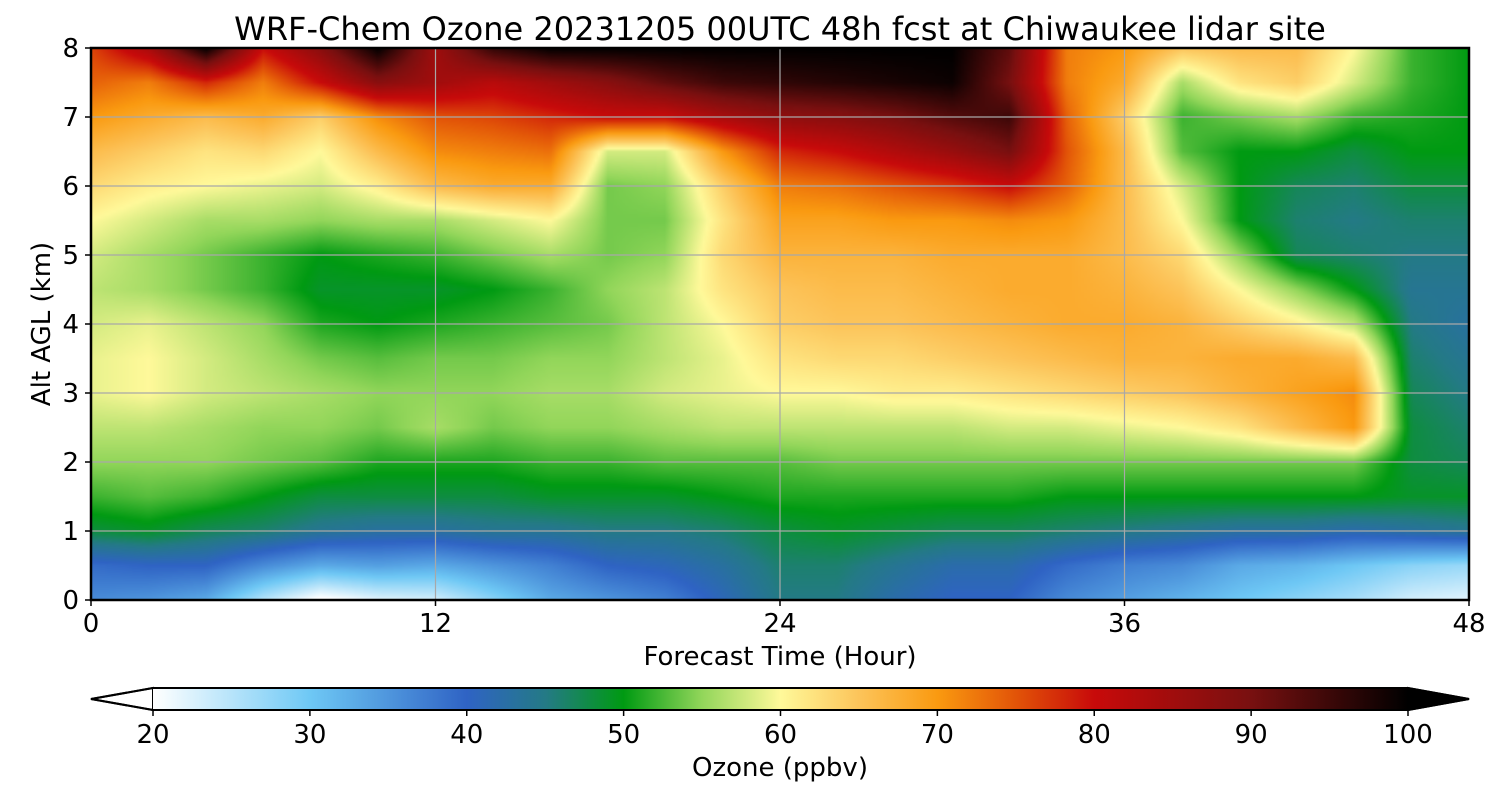  Describe the element at coordinates (1438, 699) in the screenshot. I see `colorbar-extend-high` at that location.